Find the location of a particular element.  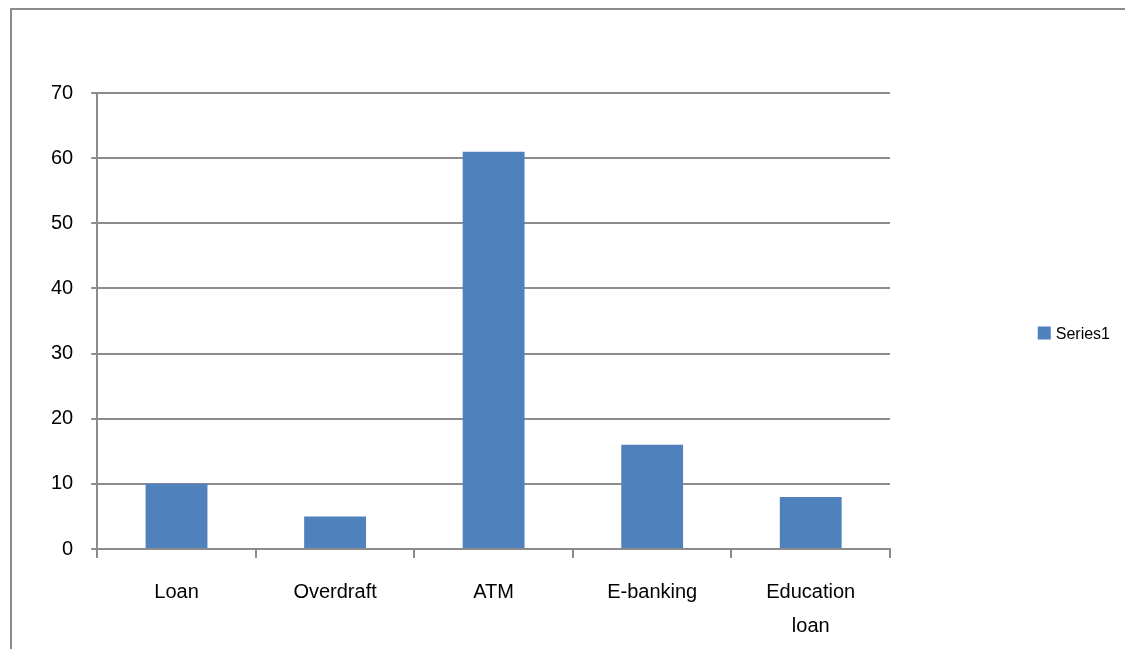

x-tick-label: Education loan is located at coordinates (811, 607).